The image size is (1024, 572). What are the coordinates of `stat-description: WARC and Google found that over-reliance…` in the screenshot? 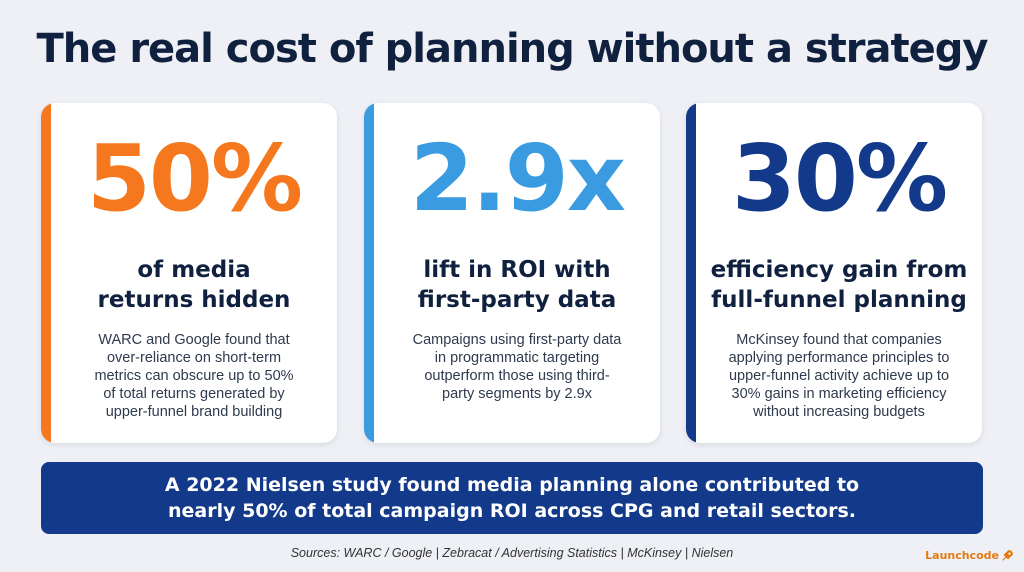 It's located at (194, 376).